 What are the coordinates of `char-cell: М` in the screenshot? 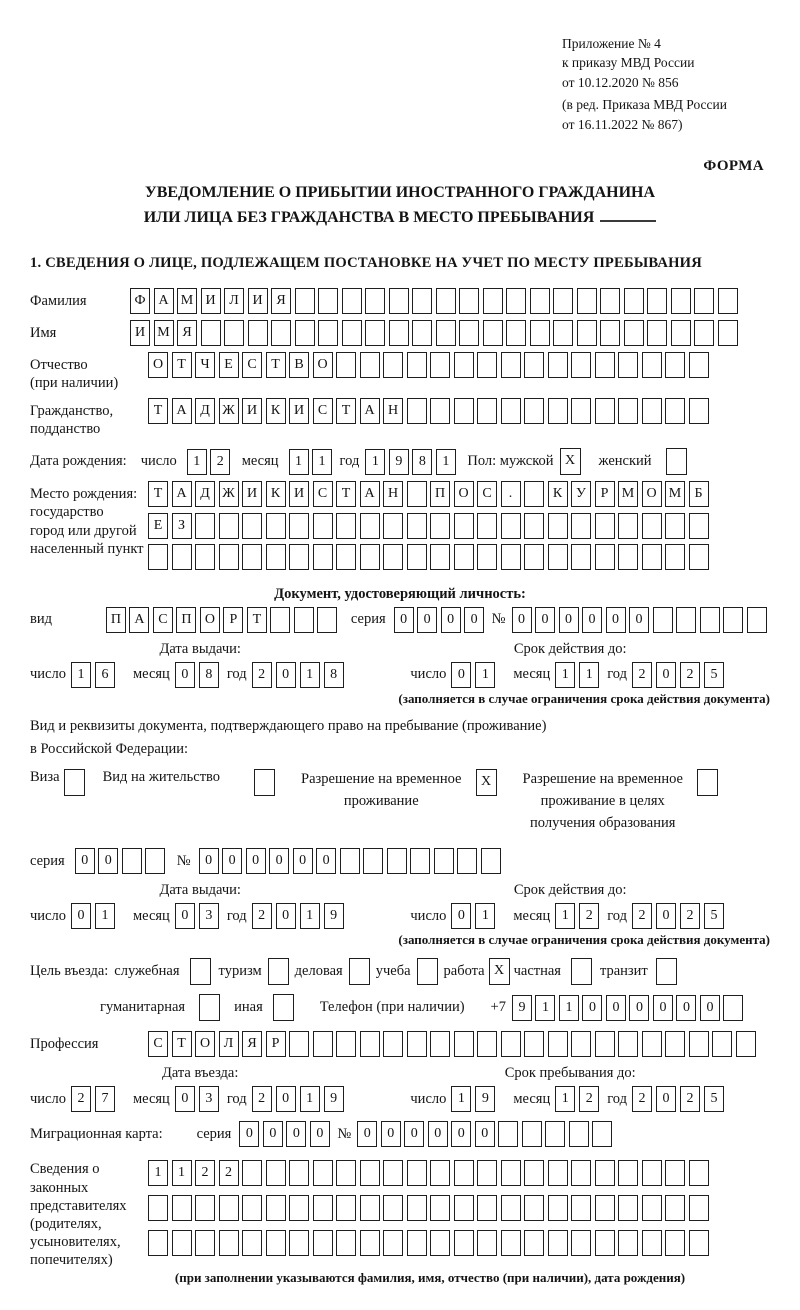 It's located at (628, 494).